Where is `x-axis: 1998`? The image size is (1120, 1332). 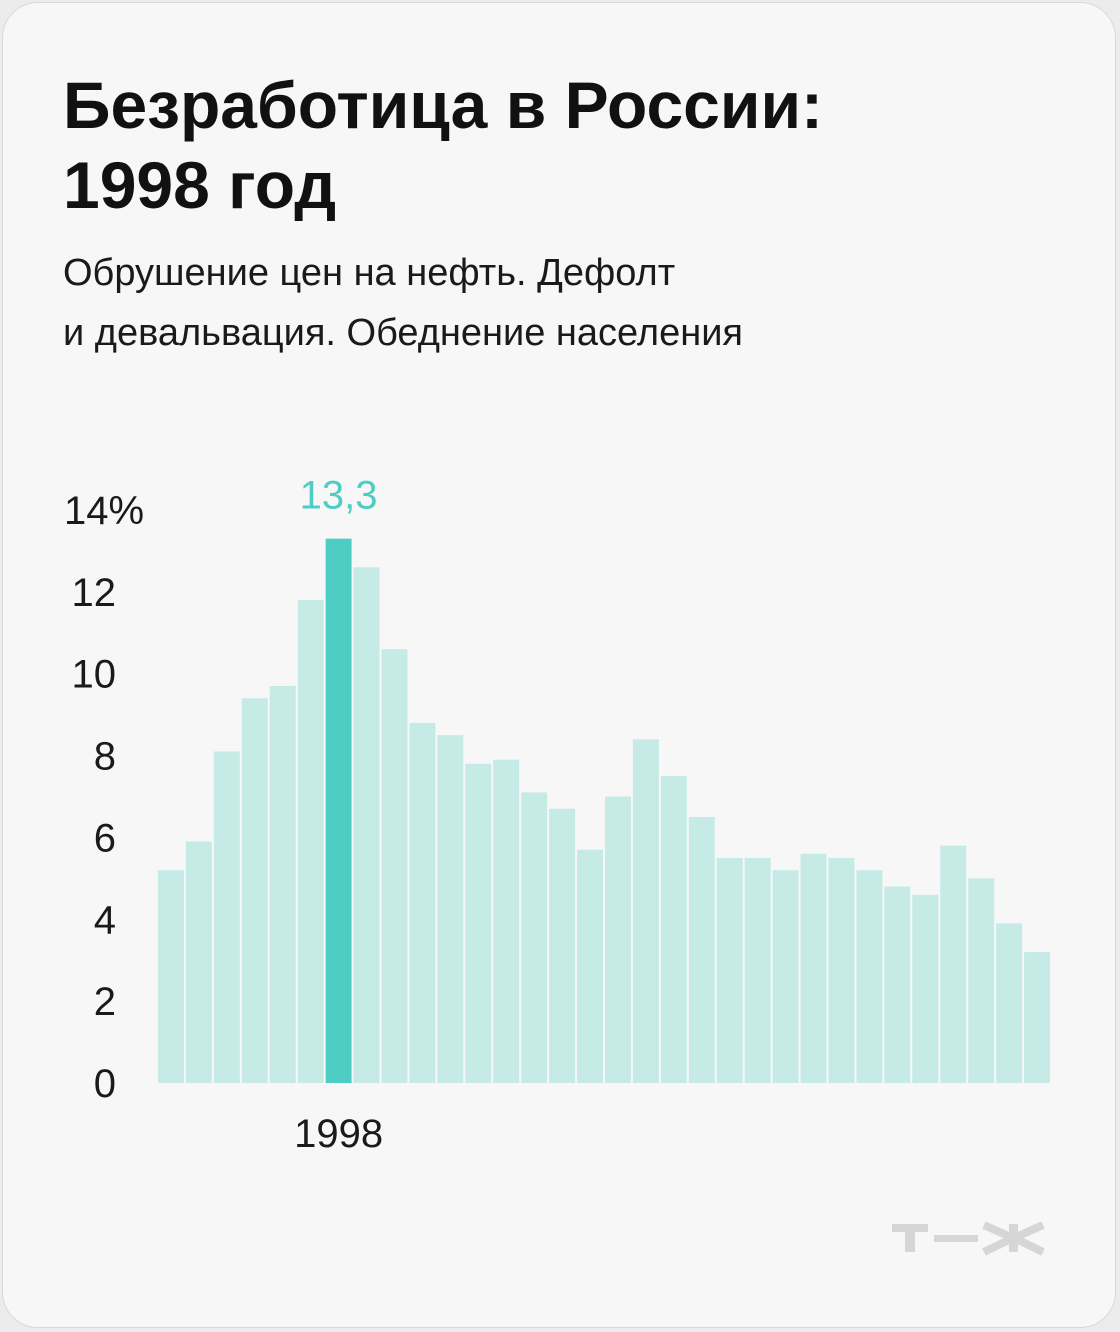 x-axis: 1998 is located at coordinates (338, 1134).